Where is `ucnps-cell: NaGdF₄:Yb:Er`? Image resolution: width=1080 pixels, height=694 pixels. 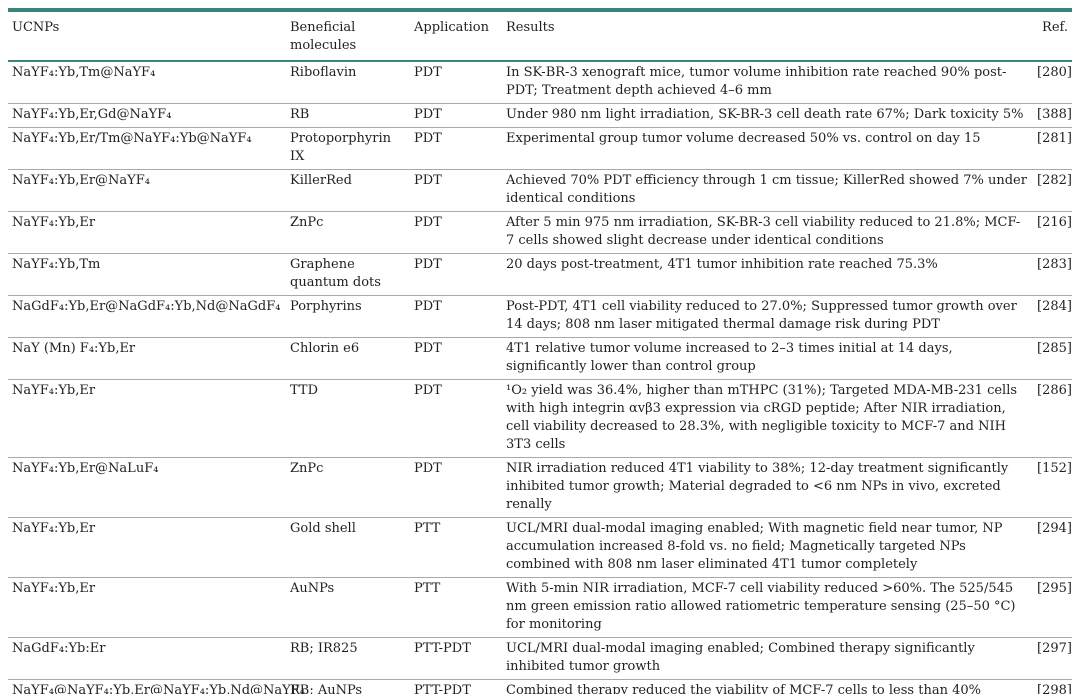
ucnps-cell: NaGdF₄:Yb:Er is located at coordinates (147, 658).